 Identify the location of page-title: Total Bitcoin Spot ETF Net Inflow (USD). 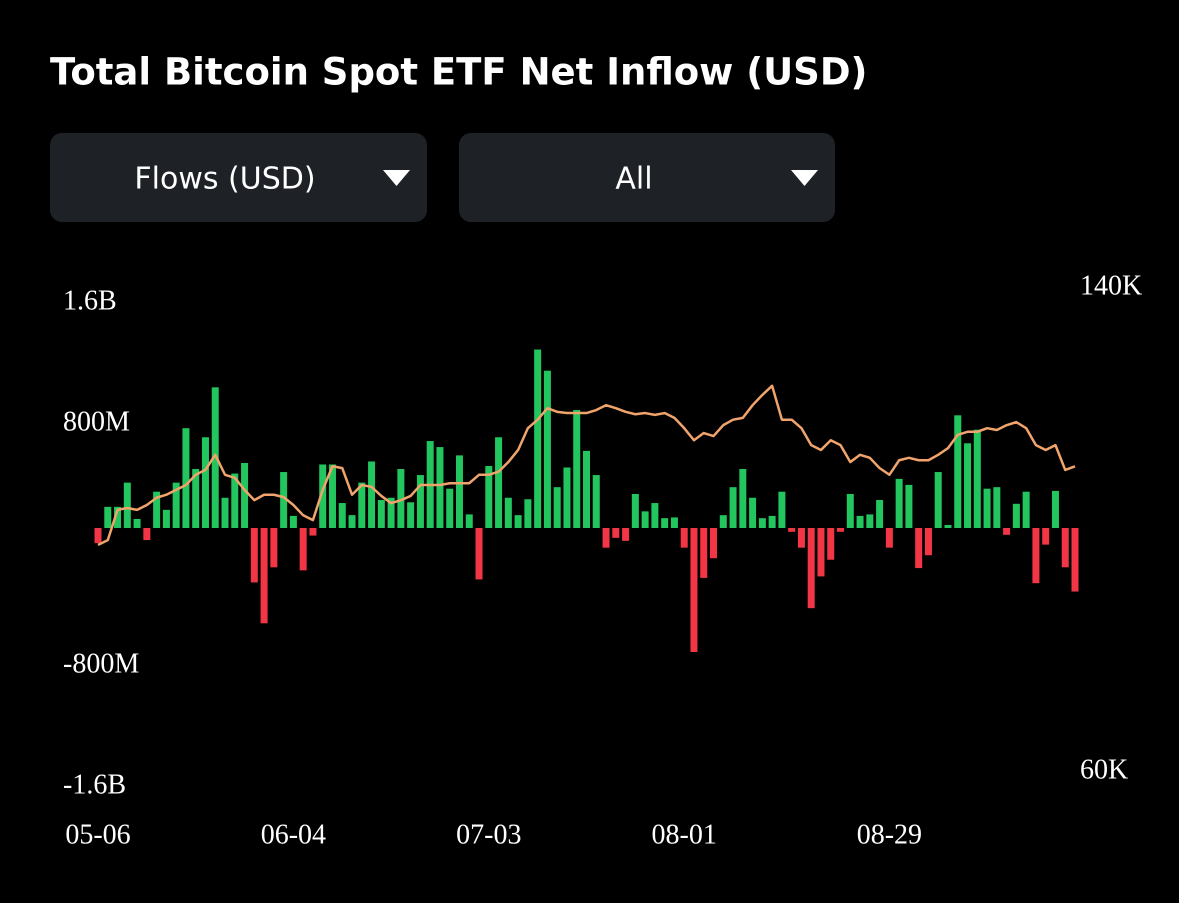
(458, 72).